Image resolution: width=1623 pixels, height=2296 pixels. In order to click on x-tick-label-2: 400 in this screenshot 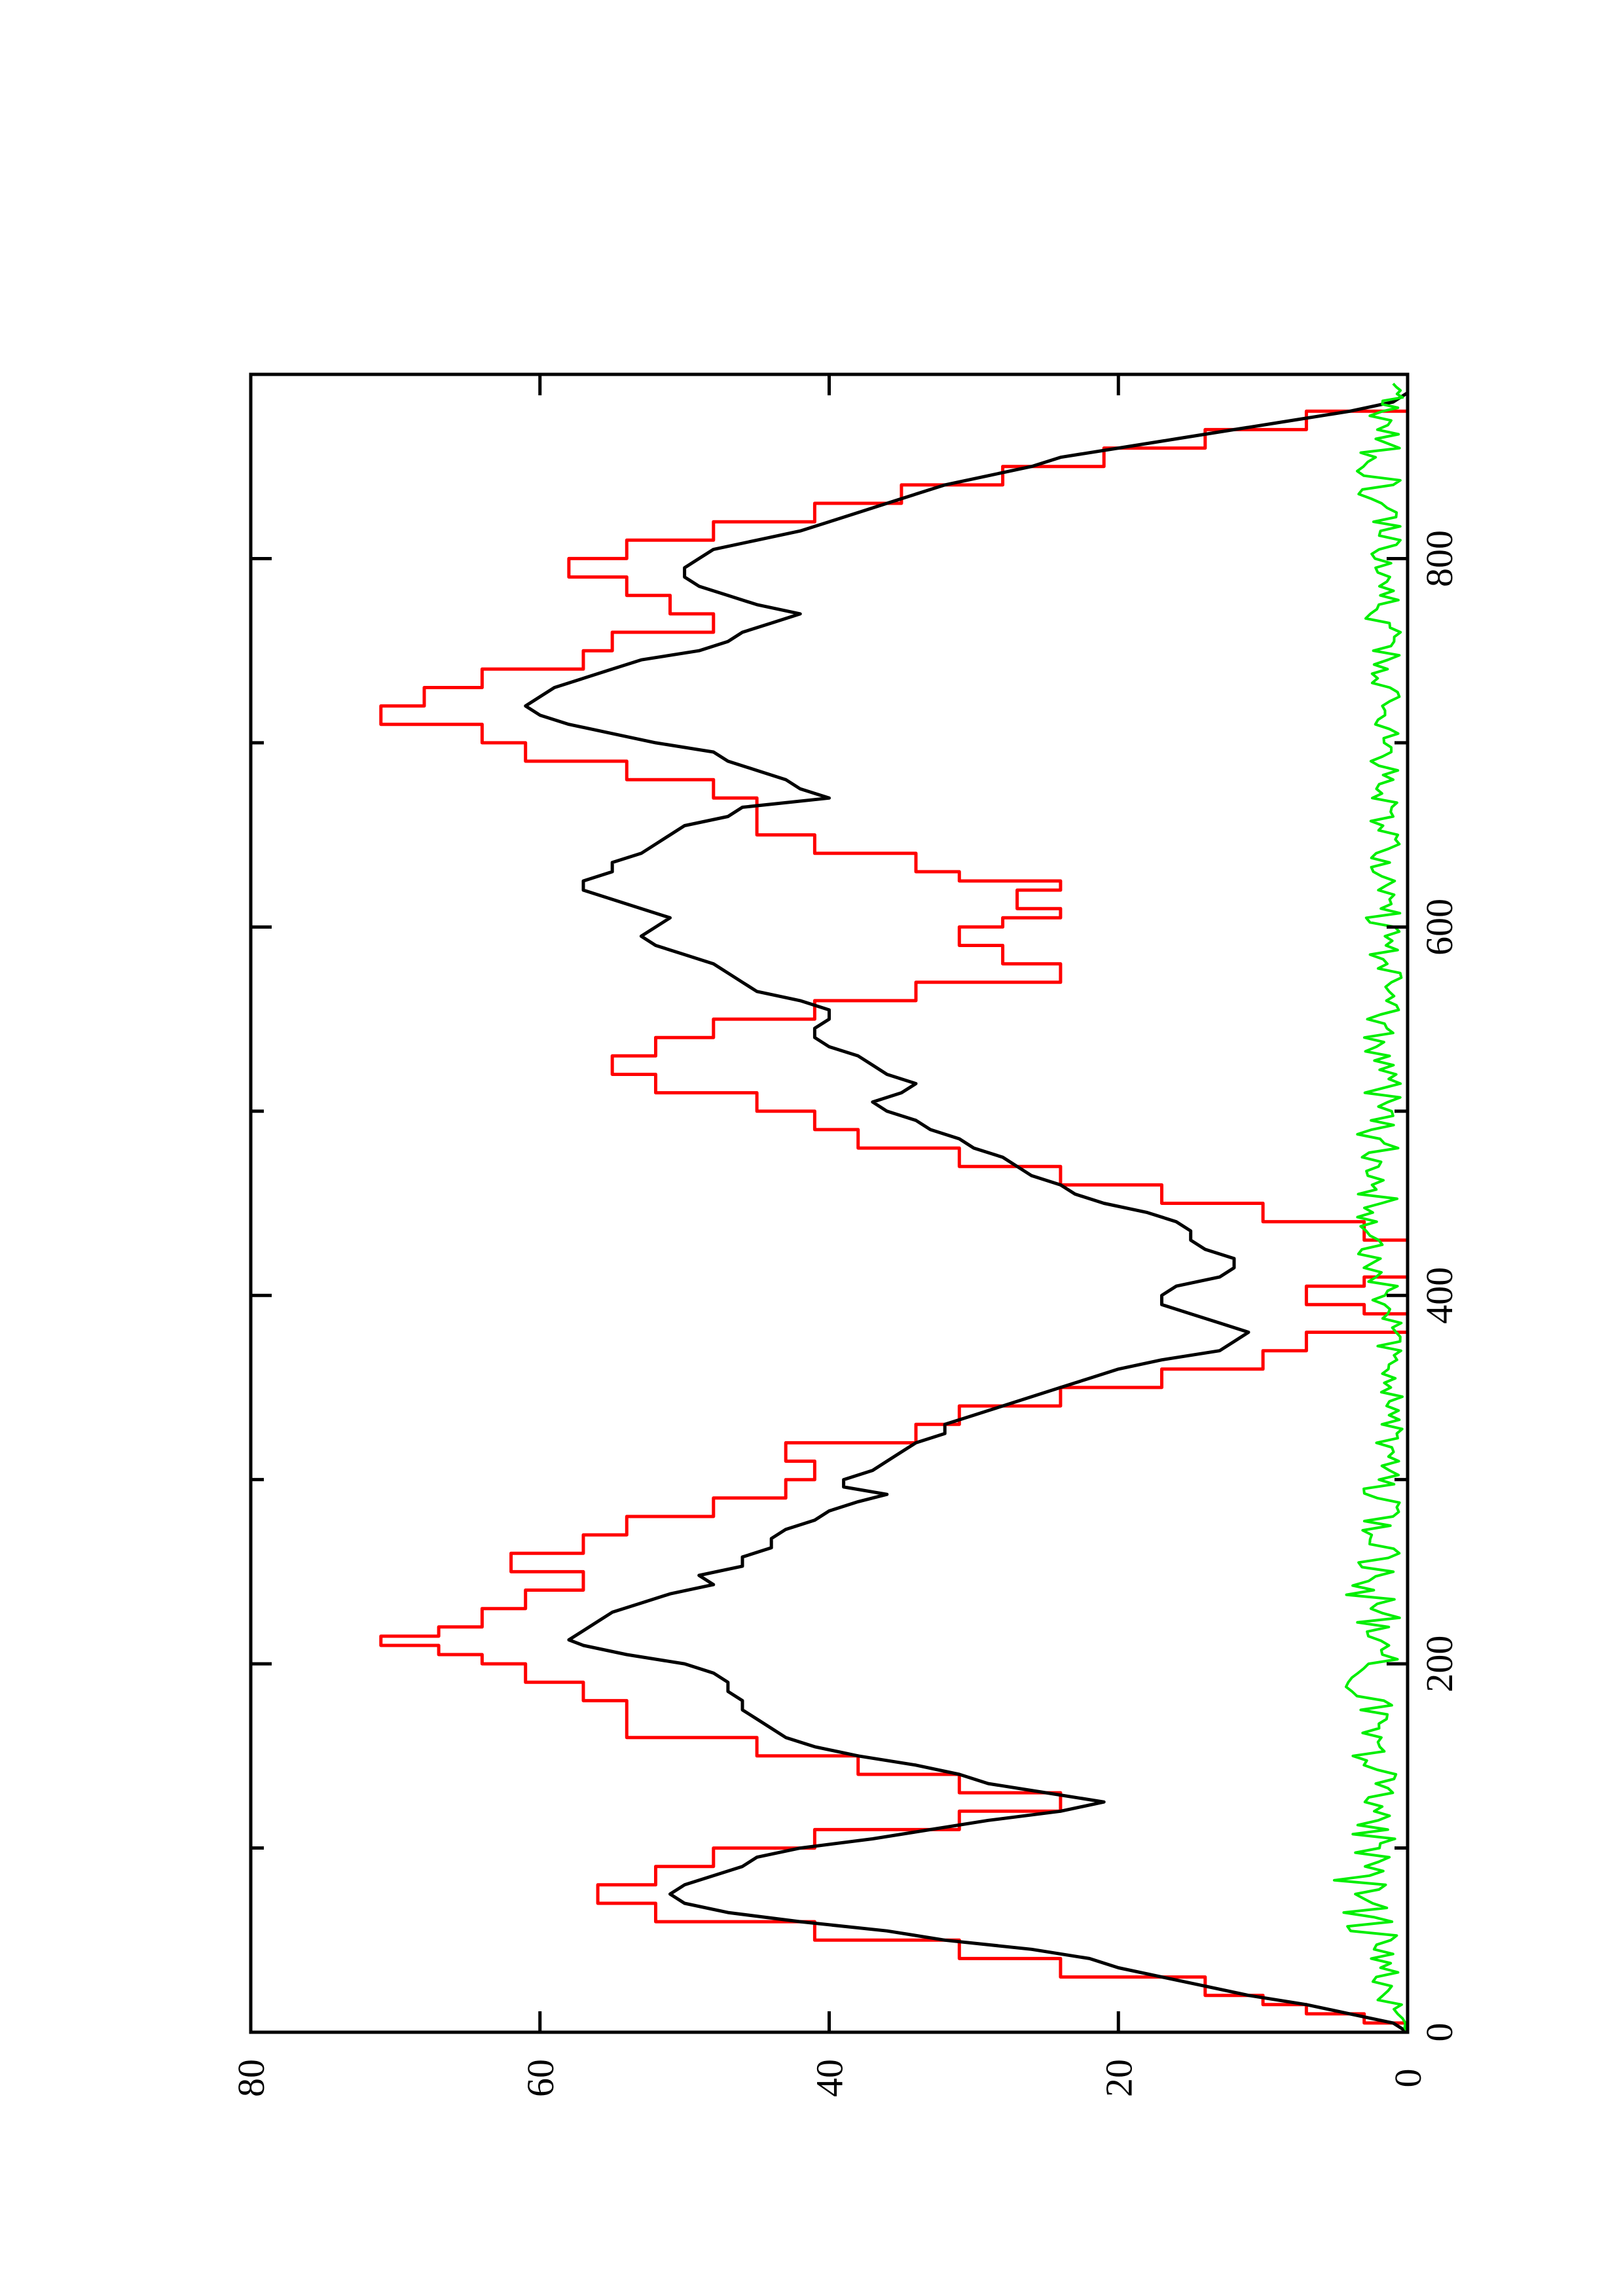, I will do `click(1439, 1295)`.